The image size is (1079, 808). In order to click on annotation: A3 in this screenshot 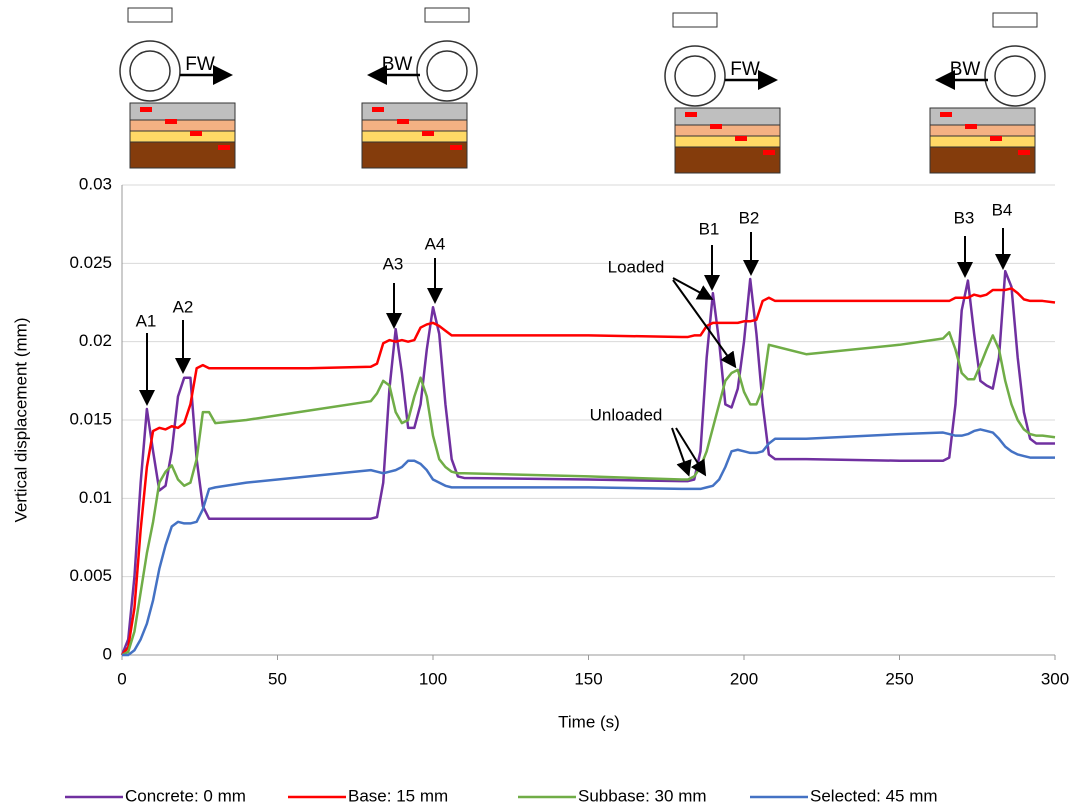, I will do `click(393, 263)`.